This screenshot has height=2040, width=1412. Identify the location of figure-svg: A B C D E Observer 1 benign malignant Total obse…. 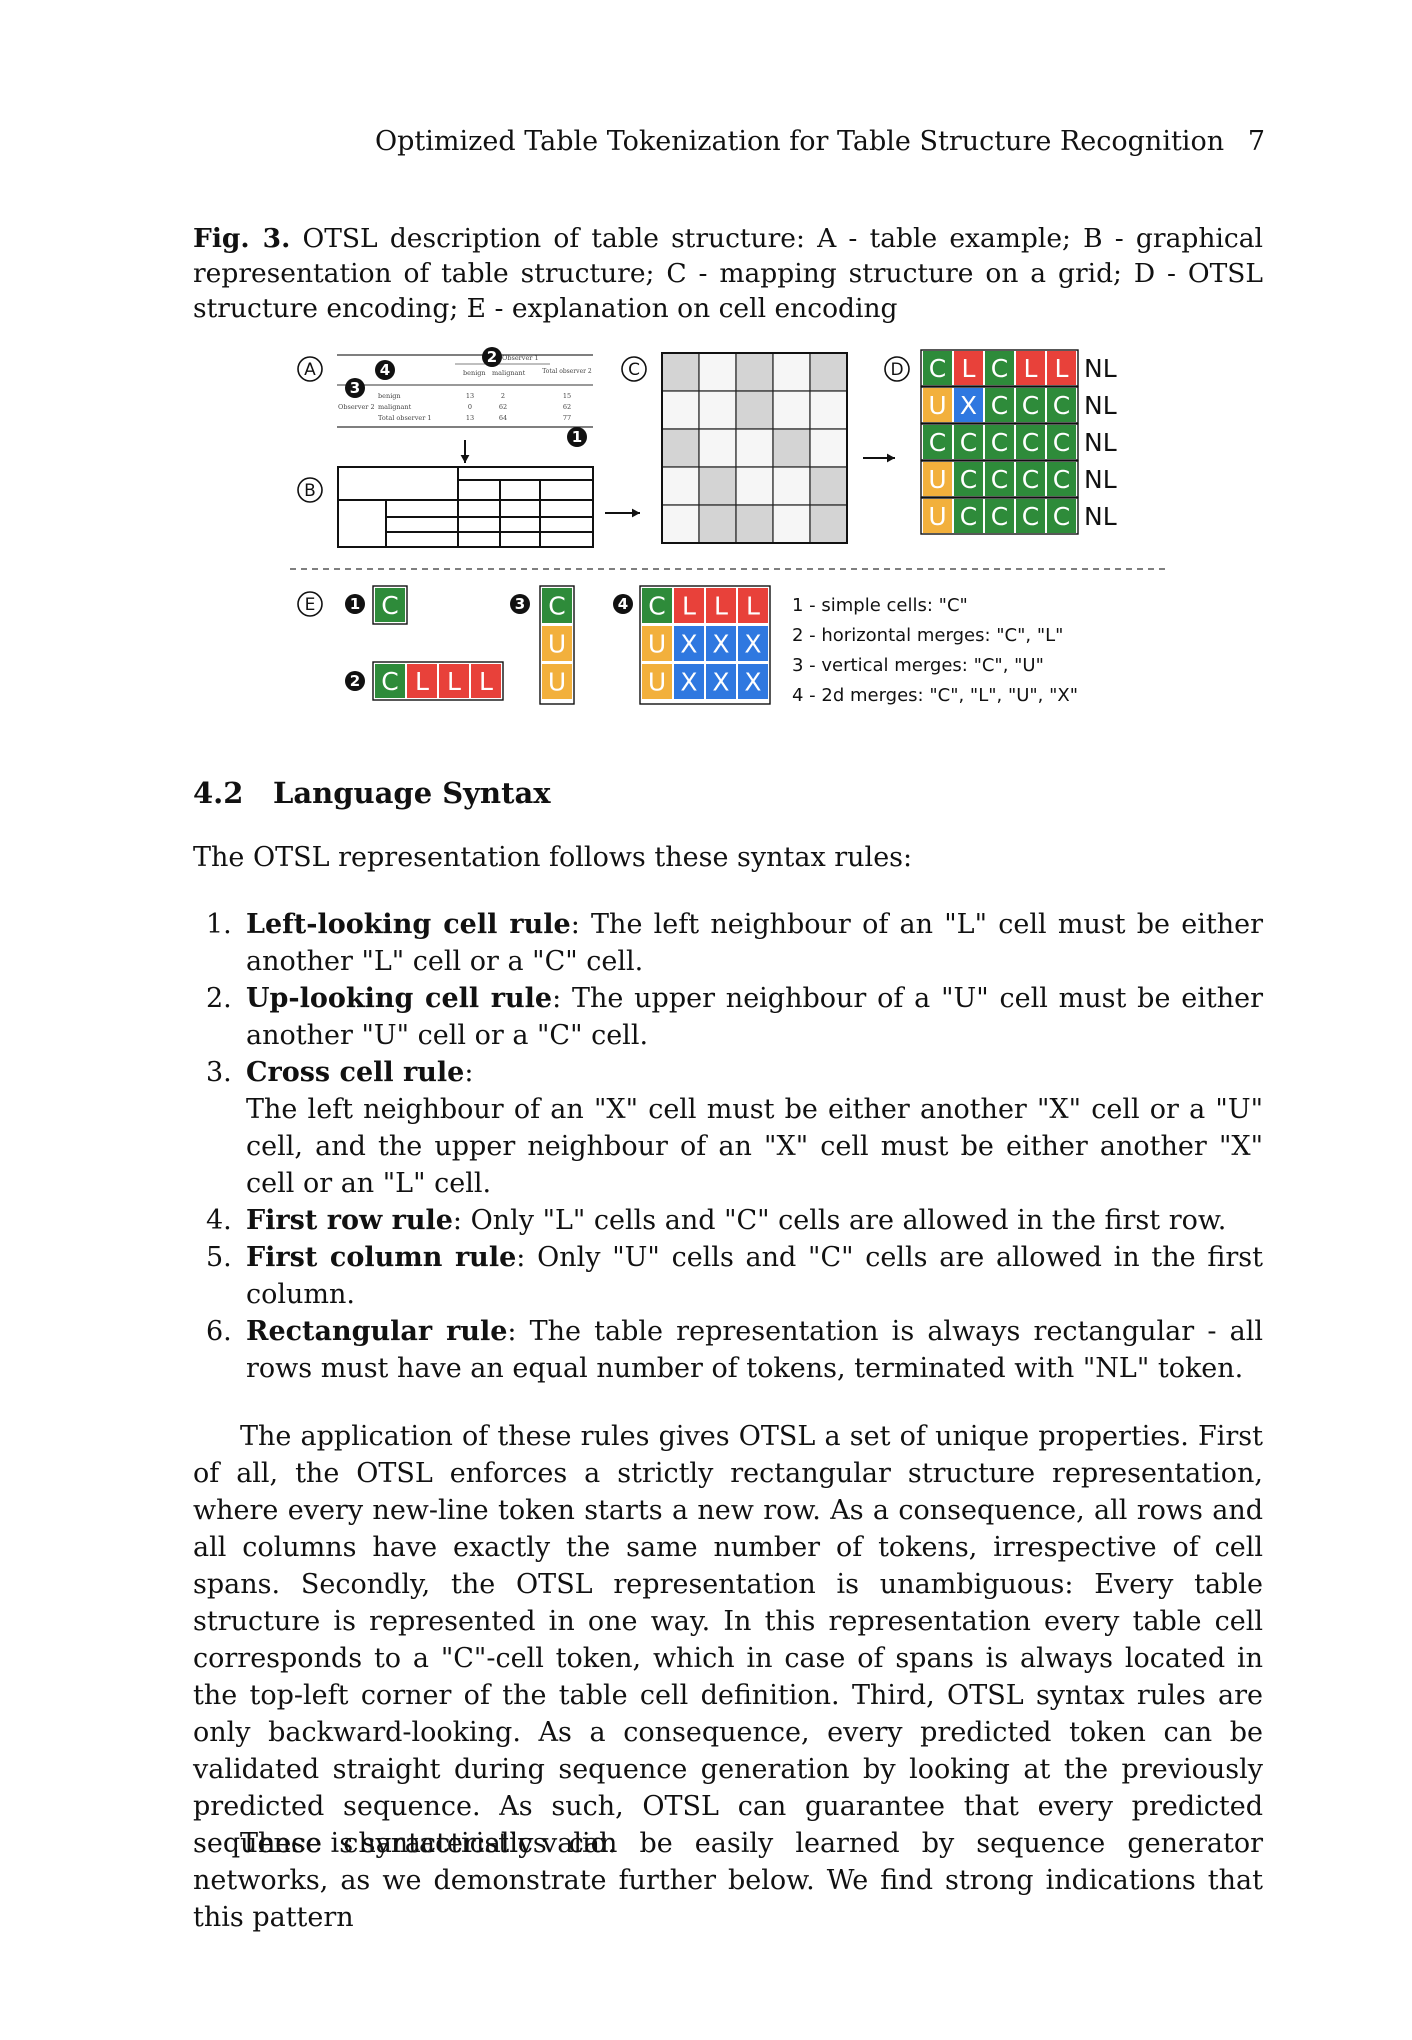
(727, 526).